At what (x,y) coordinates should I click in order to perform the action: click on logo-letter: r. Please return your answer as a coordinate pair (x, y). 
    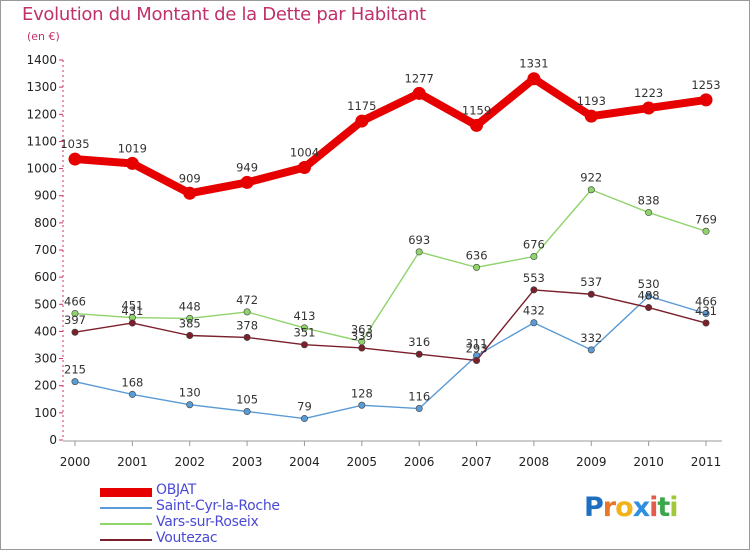
    Looking at the image, I should click on (609, 507).